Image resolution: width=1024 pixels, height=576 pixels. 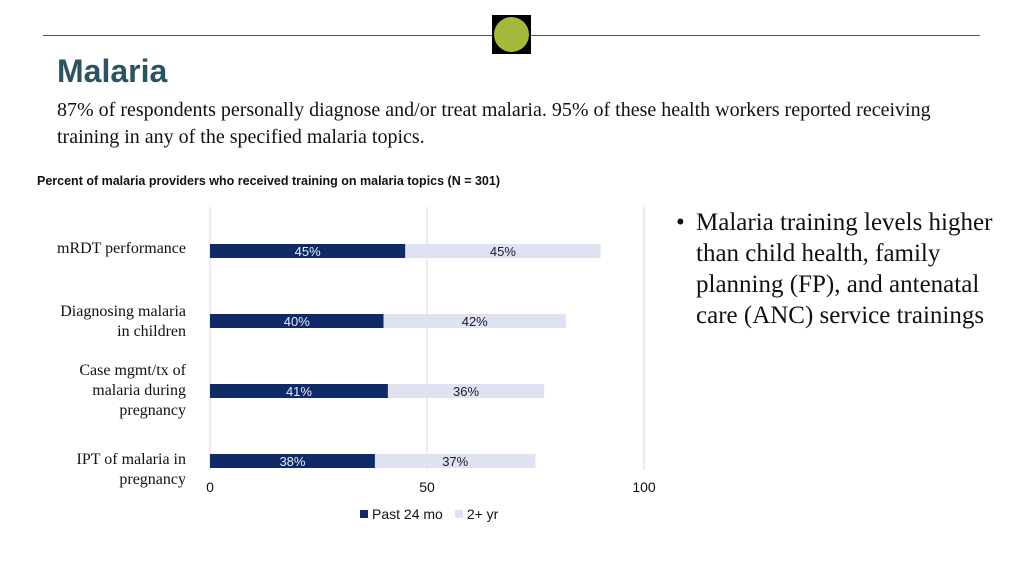 I want to click on legend-item-past-24-mo: Past 24 mo, so click(x=401, y=514).